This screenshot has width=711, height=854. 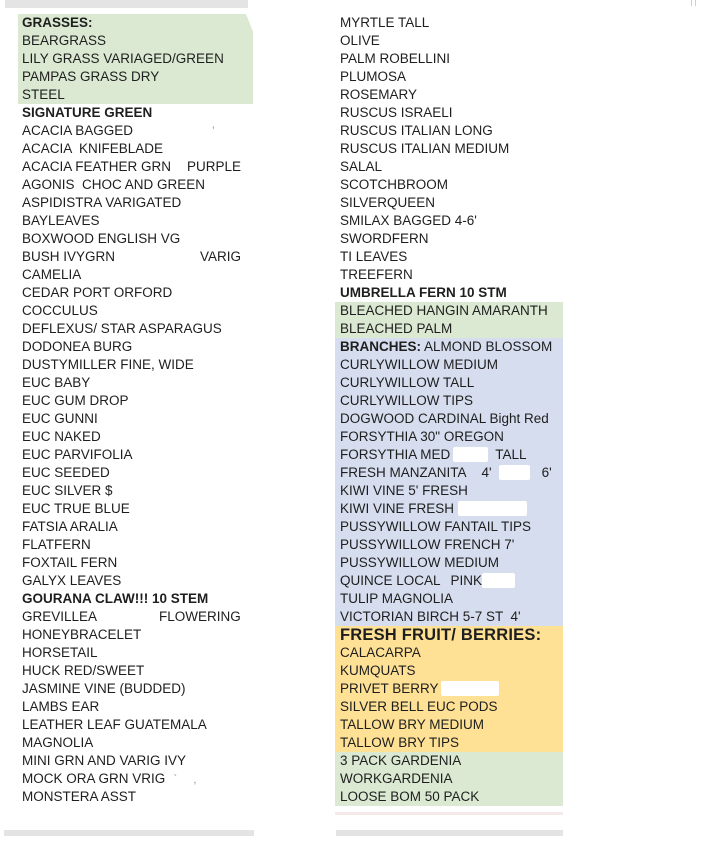 I want to click on item-text: LILY GRASS VARIAGED/GREEN, so click(x=123, y=58).